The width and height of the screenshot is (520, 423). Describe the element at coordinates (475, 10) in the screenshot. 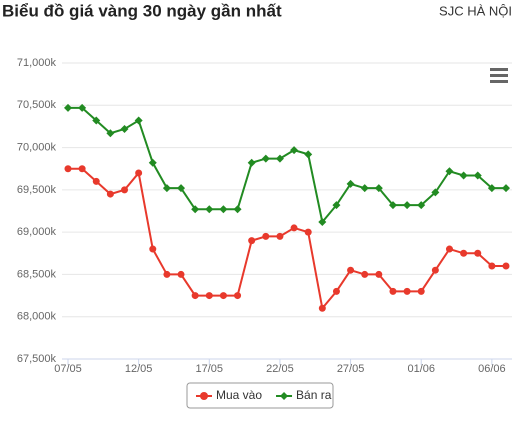

I see `chart-subtitle: SJC HÀ NỘI` at that location.